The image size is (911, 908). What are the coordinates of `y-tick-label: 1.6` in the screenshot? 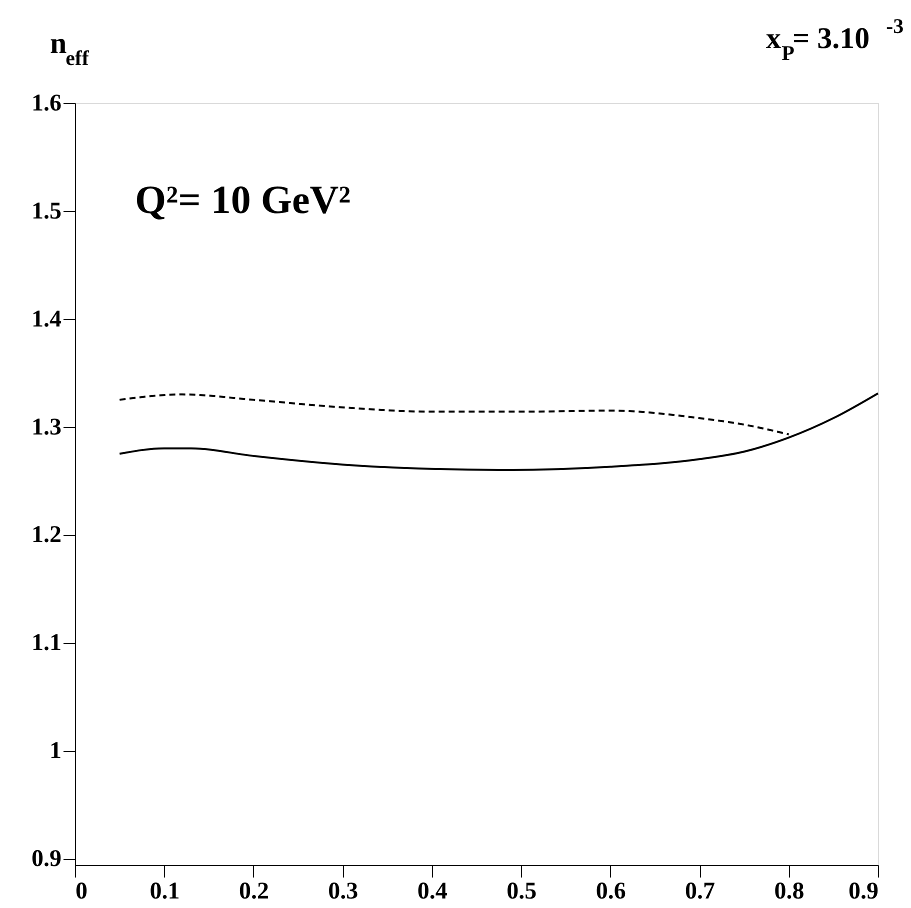 It's located at (47, 103).